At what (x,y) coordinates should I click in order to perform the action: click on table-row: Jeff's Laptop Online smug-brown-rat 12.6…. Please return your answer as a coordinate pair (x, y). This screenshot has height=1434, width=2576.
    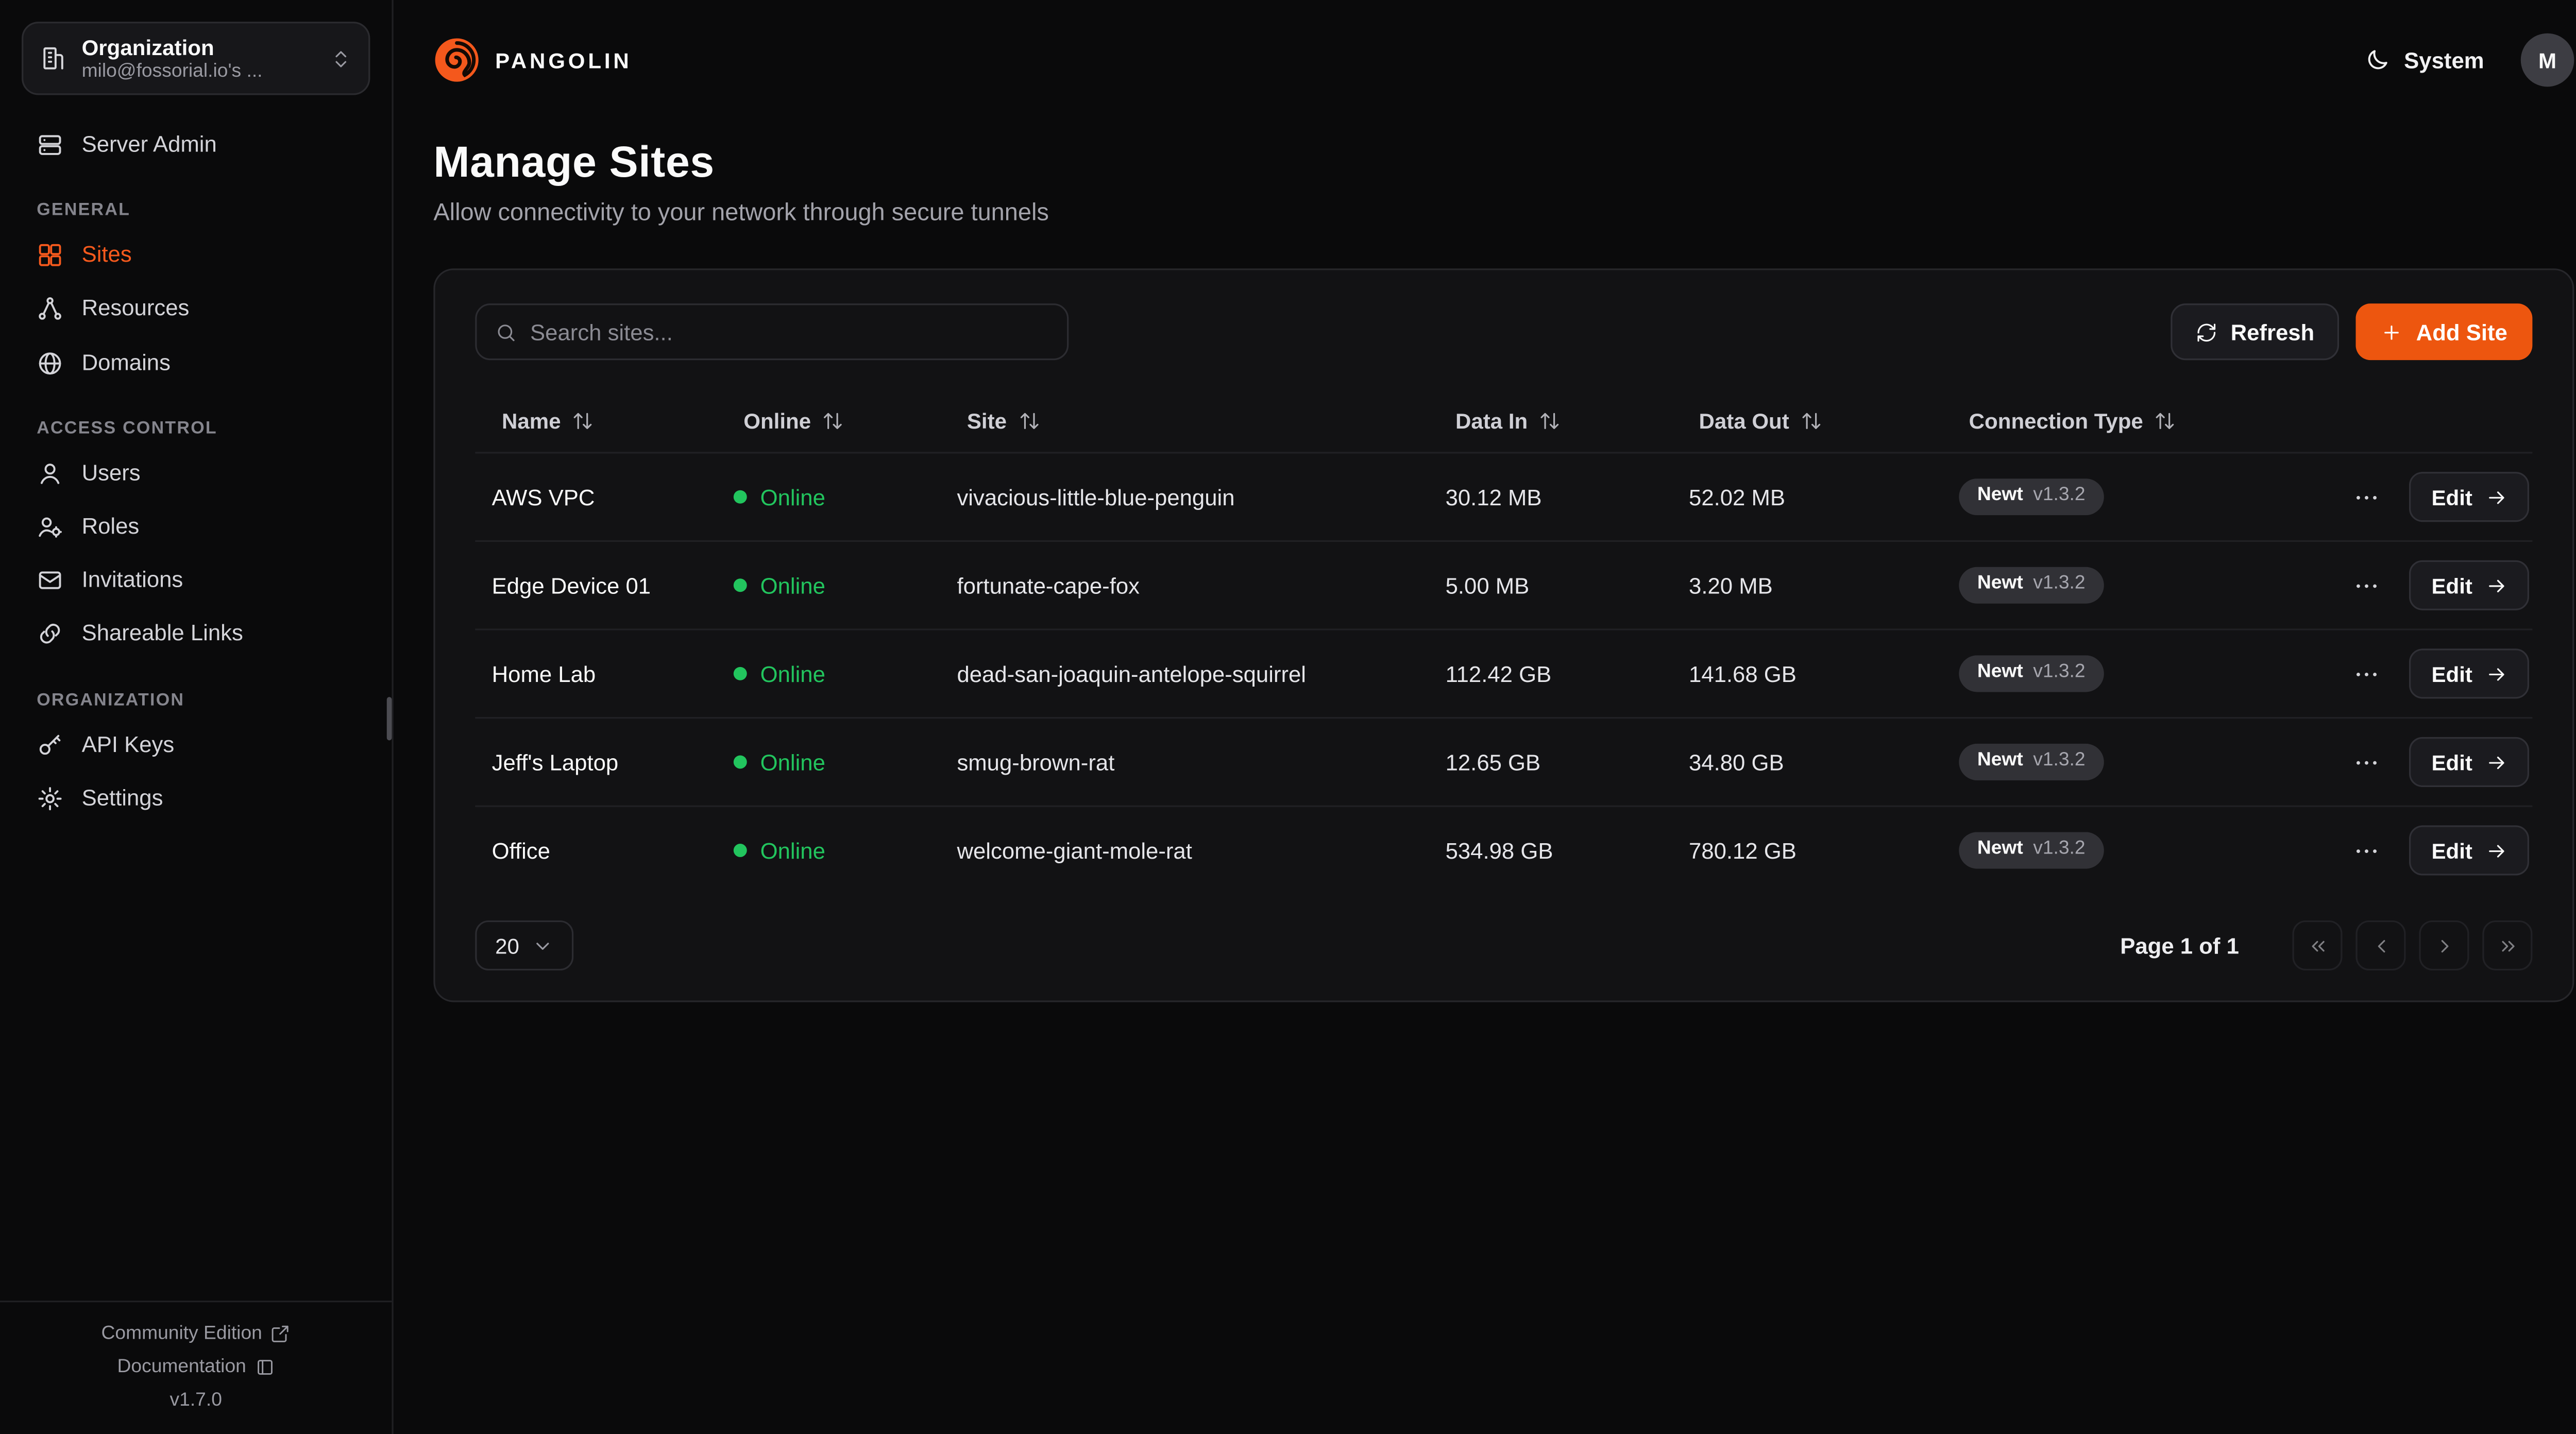
    Looking at the image, I should click on (1504, 761).